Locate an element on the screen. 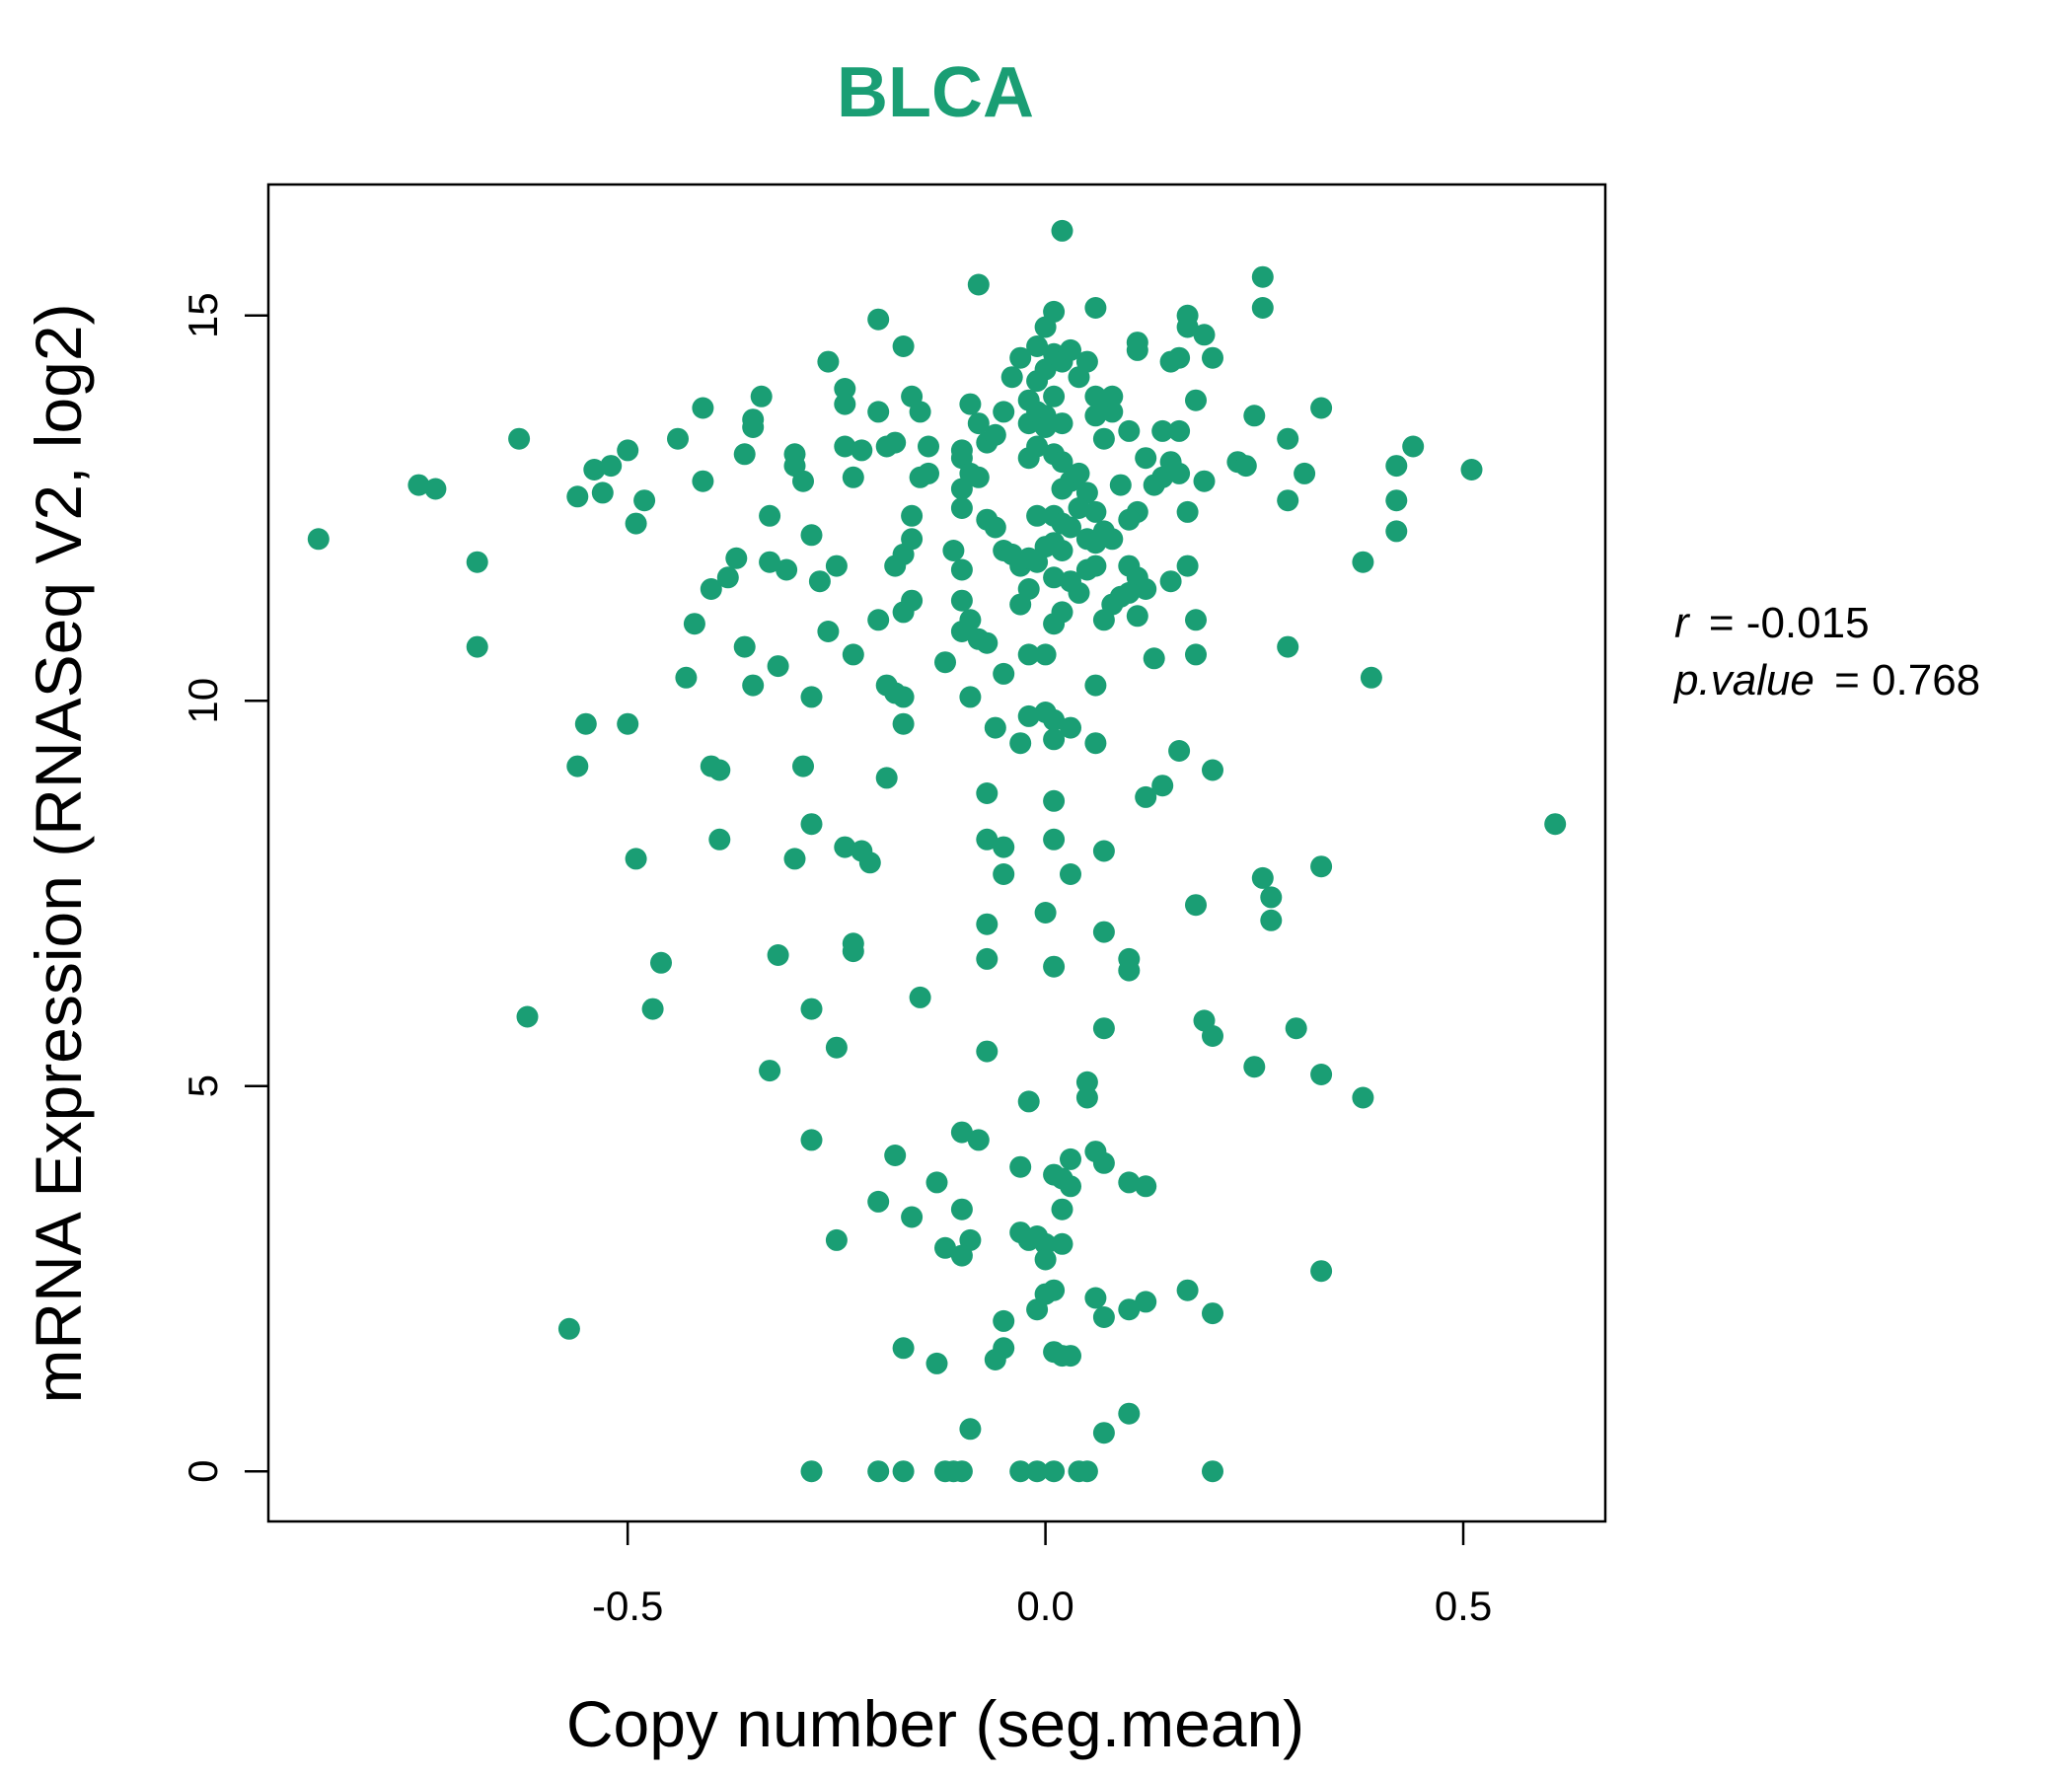 This screenshot has height=1776, width=2072. r-label: r is located at coordinates (1683, 623).